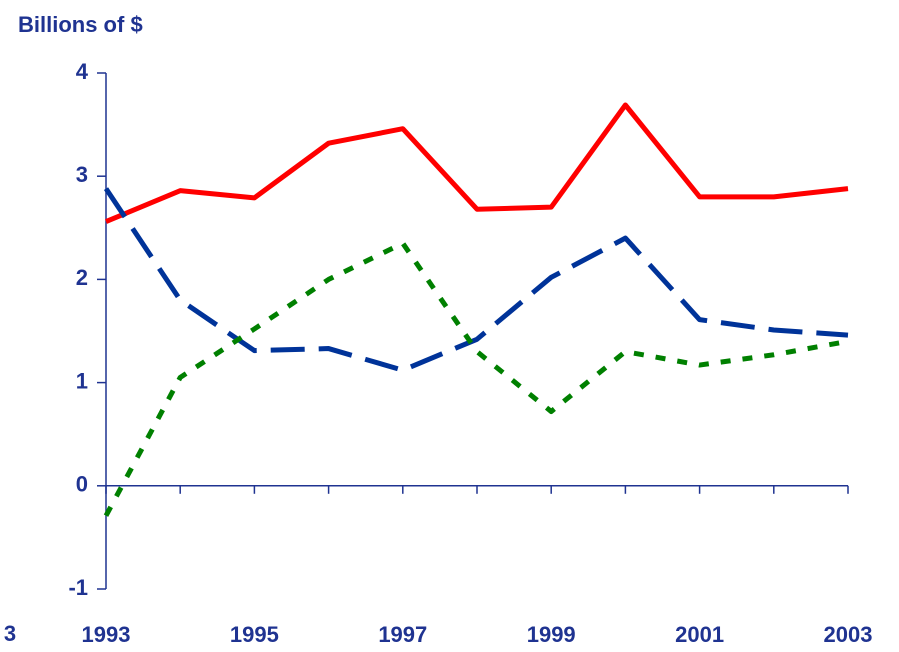 This screenshot has width=899, height=652. I want to click on y-tick-label: -1, so click(78, 587).